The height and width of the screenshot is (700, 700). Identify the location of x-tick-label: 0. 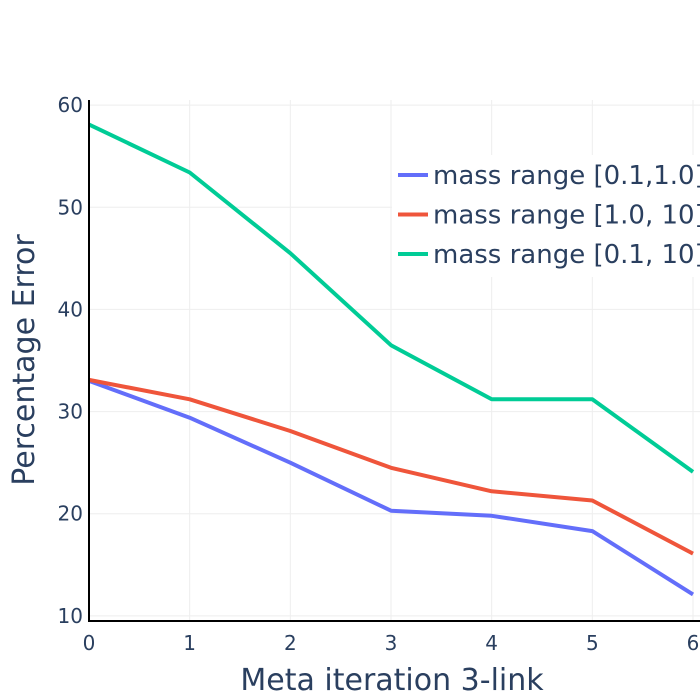
(89, 643).